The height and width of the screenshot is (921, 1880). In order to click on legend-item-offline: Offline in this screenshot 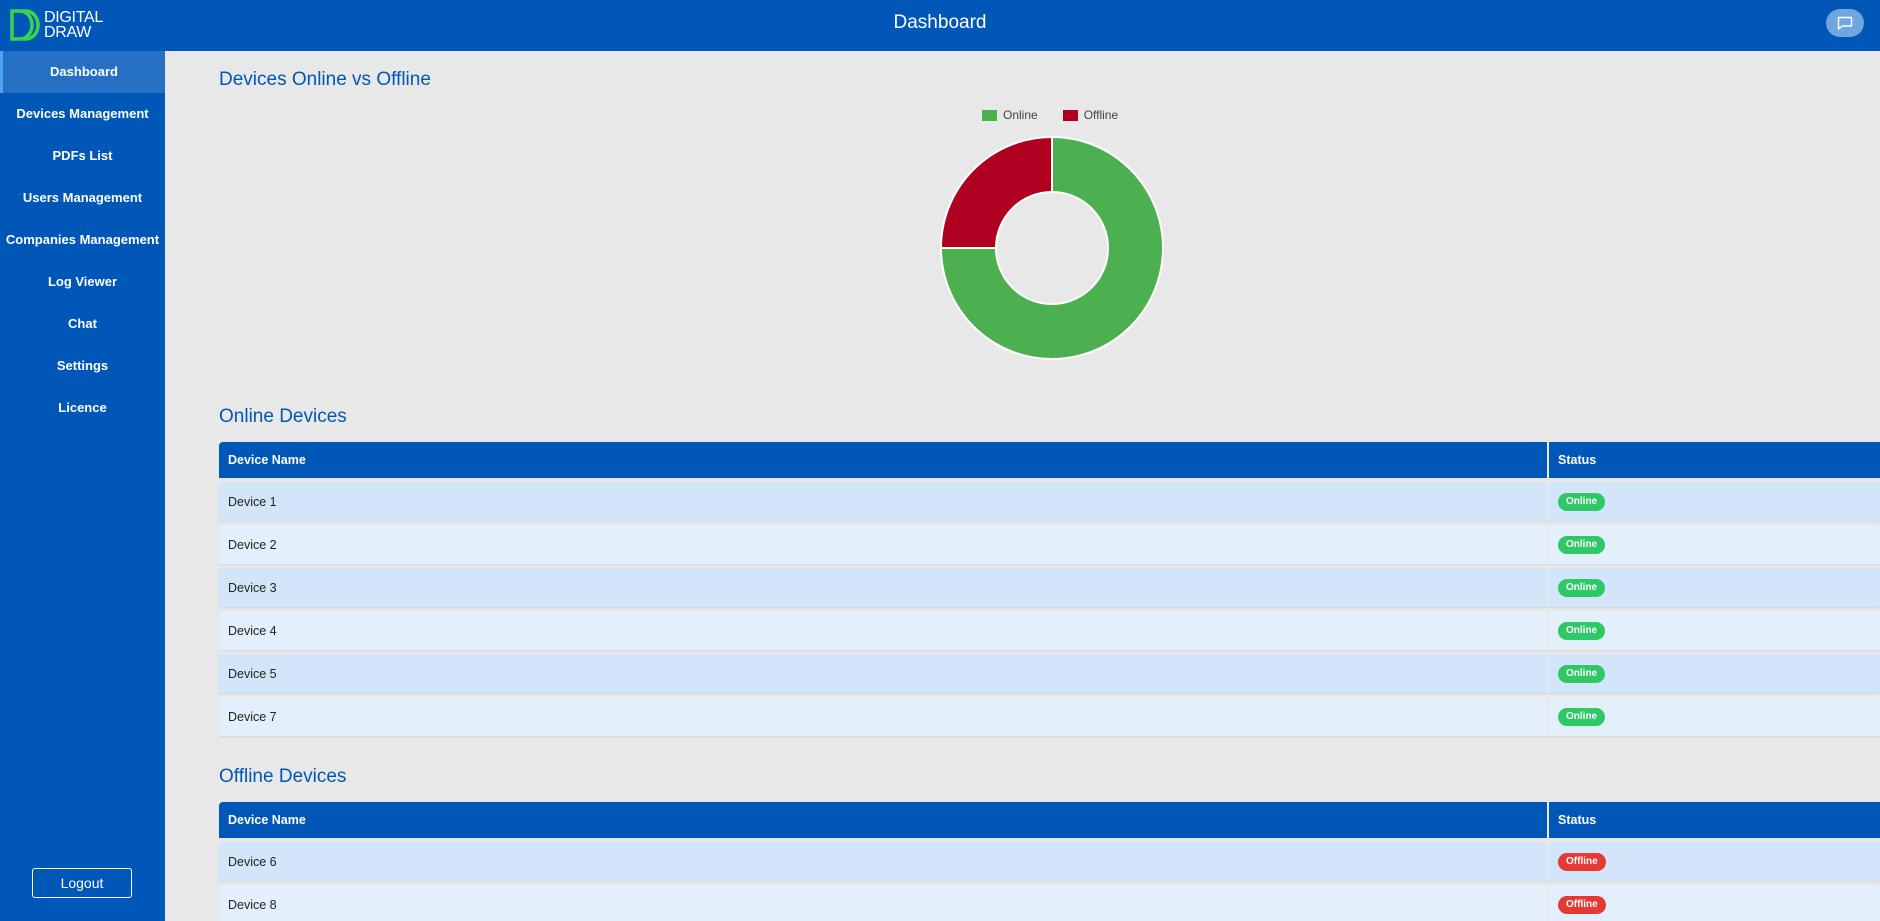, I will do `click(1090, 115)`.